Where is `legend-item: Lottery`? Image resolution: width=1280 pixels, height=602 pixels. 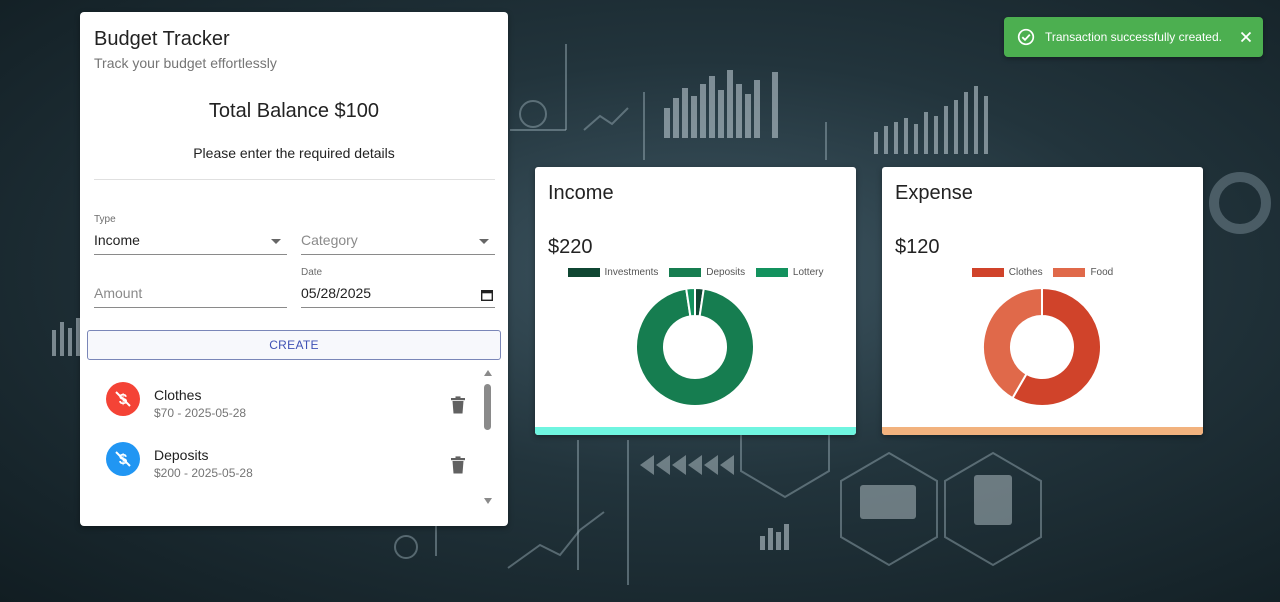
legend-item: Lottery is located at coordinates (789, 272).